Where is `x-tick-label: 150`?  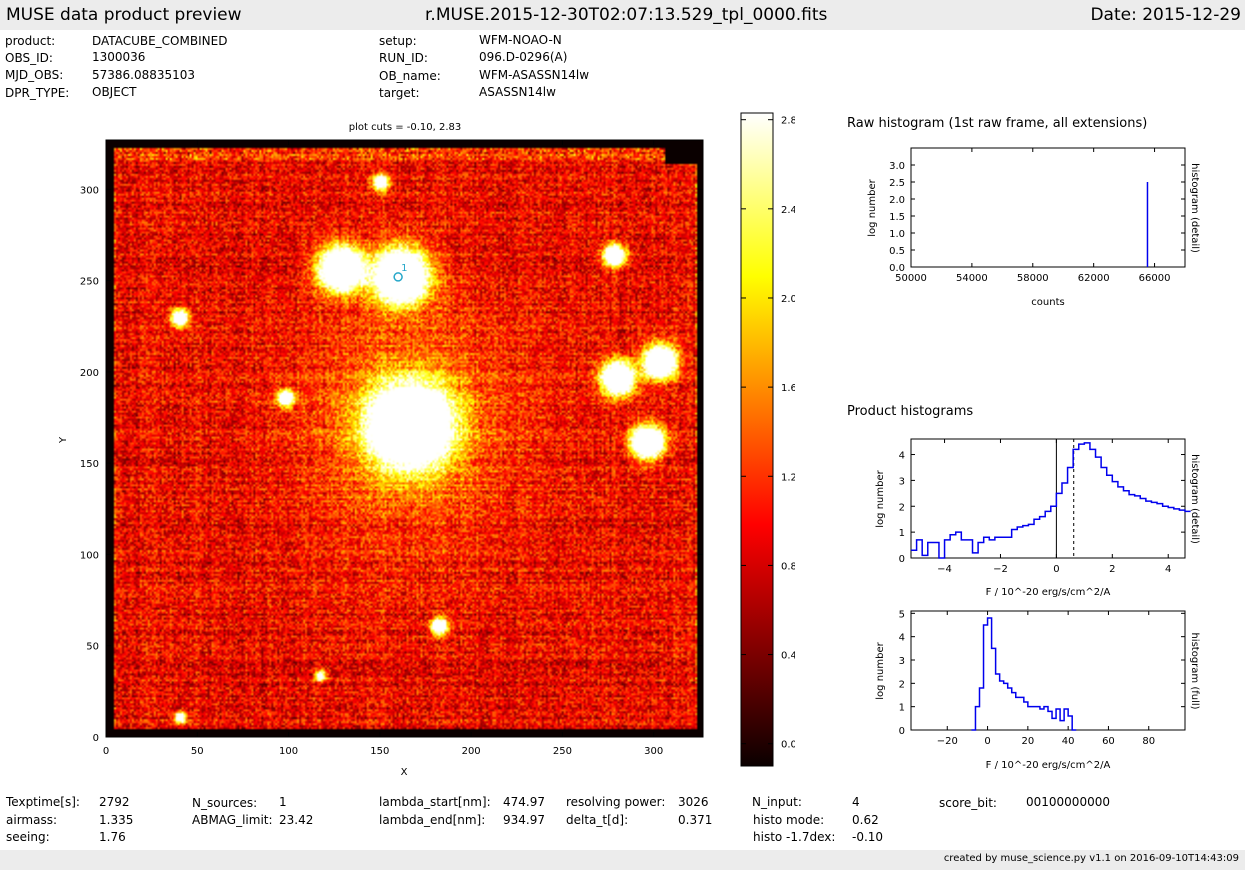
x-tick-label: 150 is located at coordinates (379, 751).